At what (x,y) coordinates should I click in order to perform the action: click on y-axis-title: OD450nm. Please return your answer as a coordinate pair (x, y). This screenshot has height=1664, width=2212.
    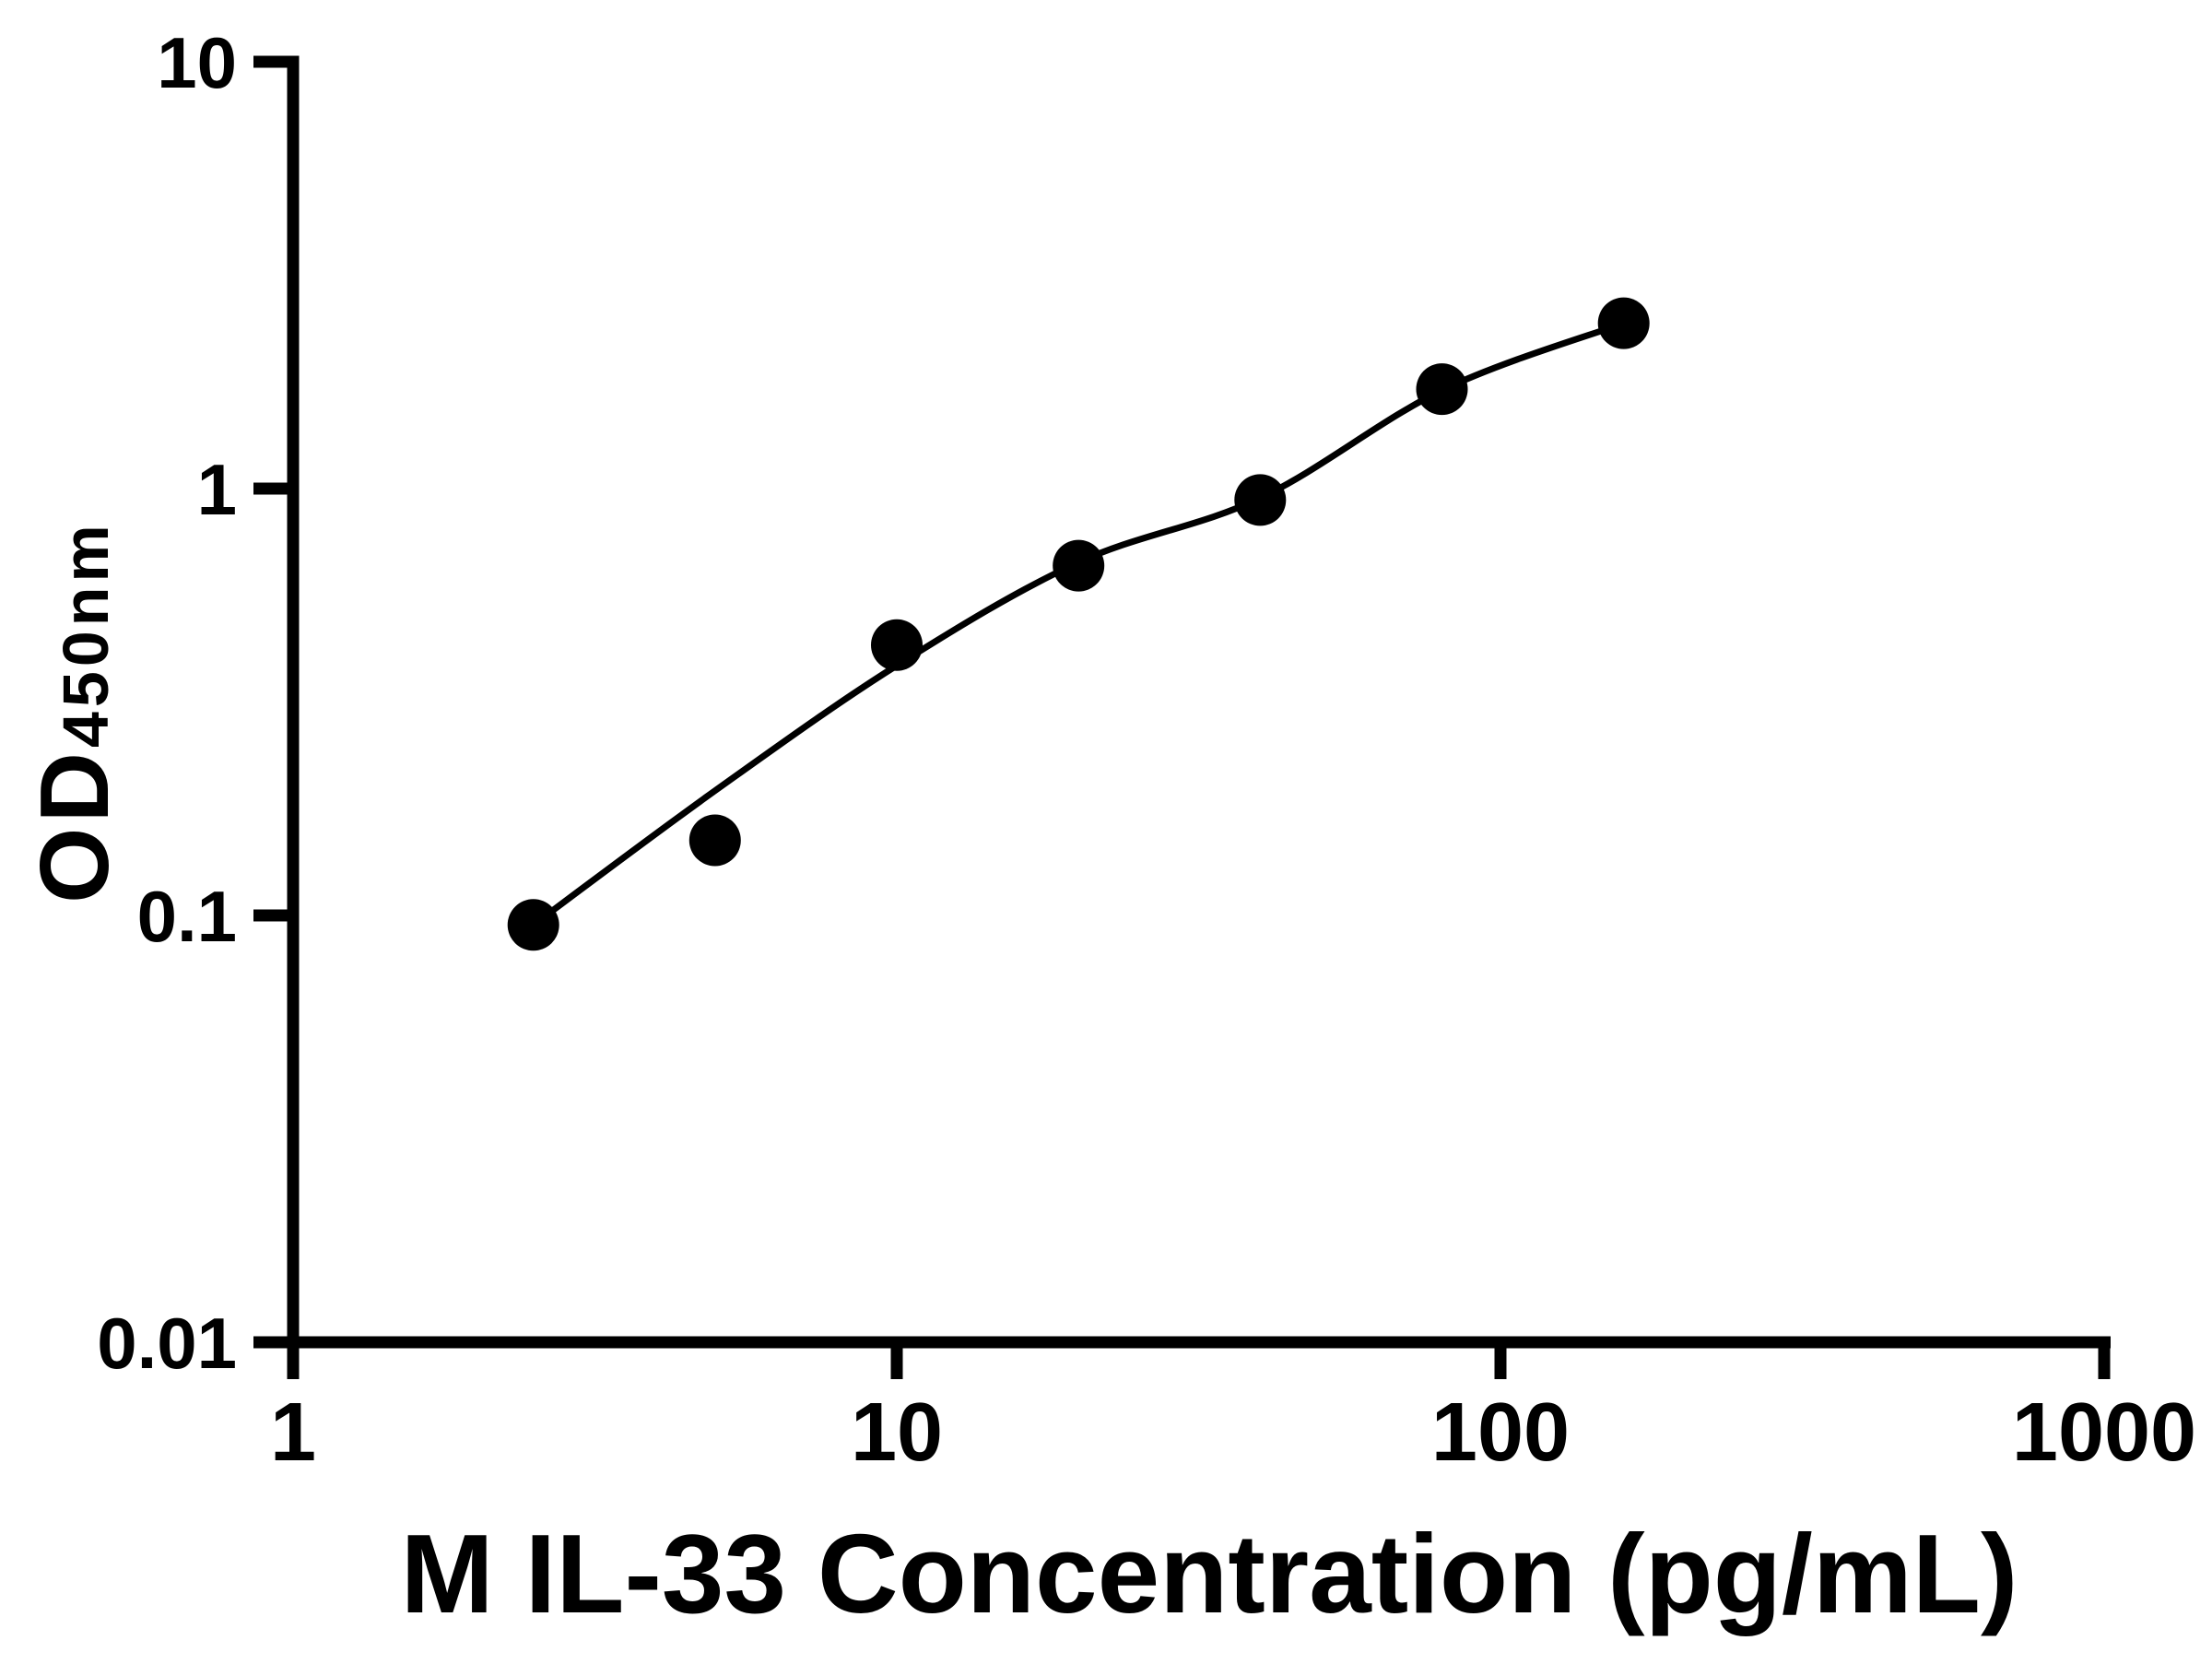
    Looking at the image, I should click on (74, 711).